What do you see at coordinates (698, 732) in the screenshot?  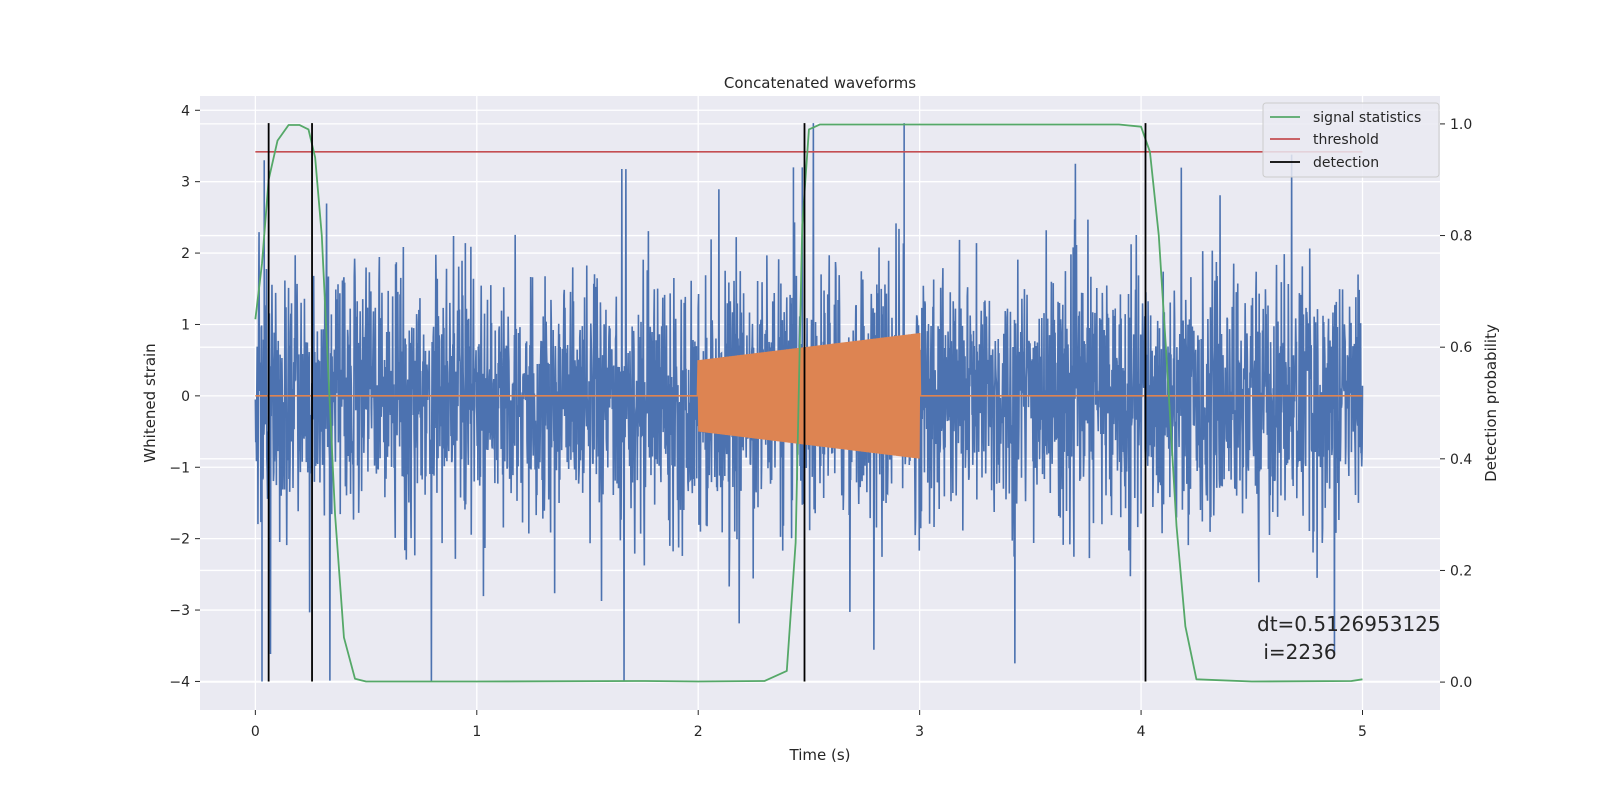 I see `x-tick-label: 2` at bounding box center [698, 732].